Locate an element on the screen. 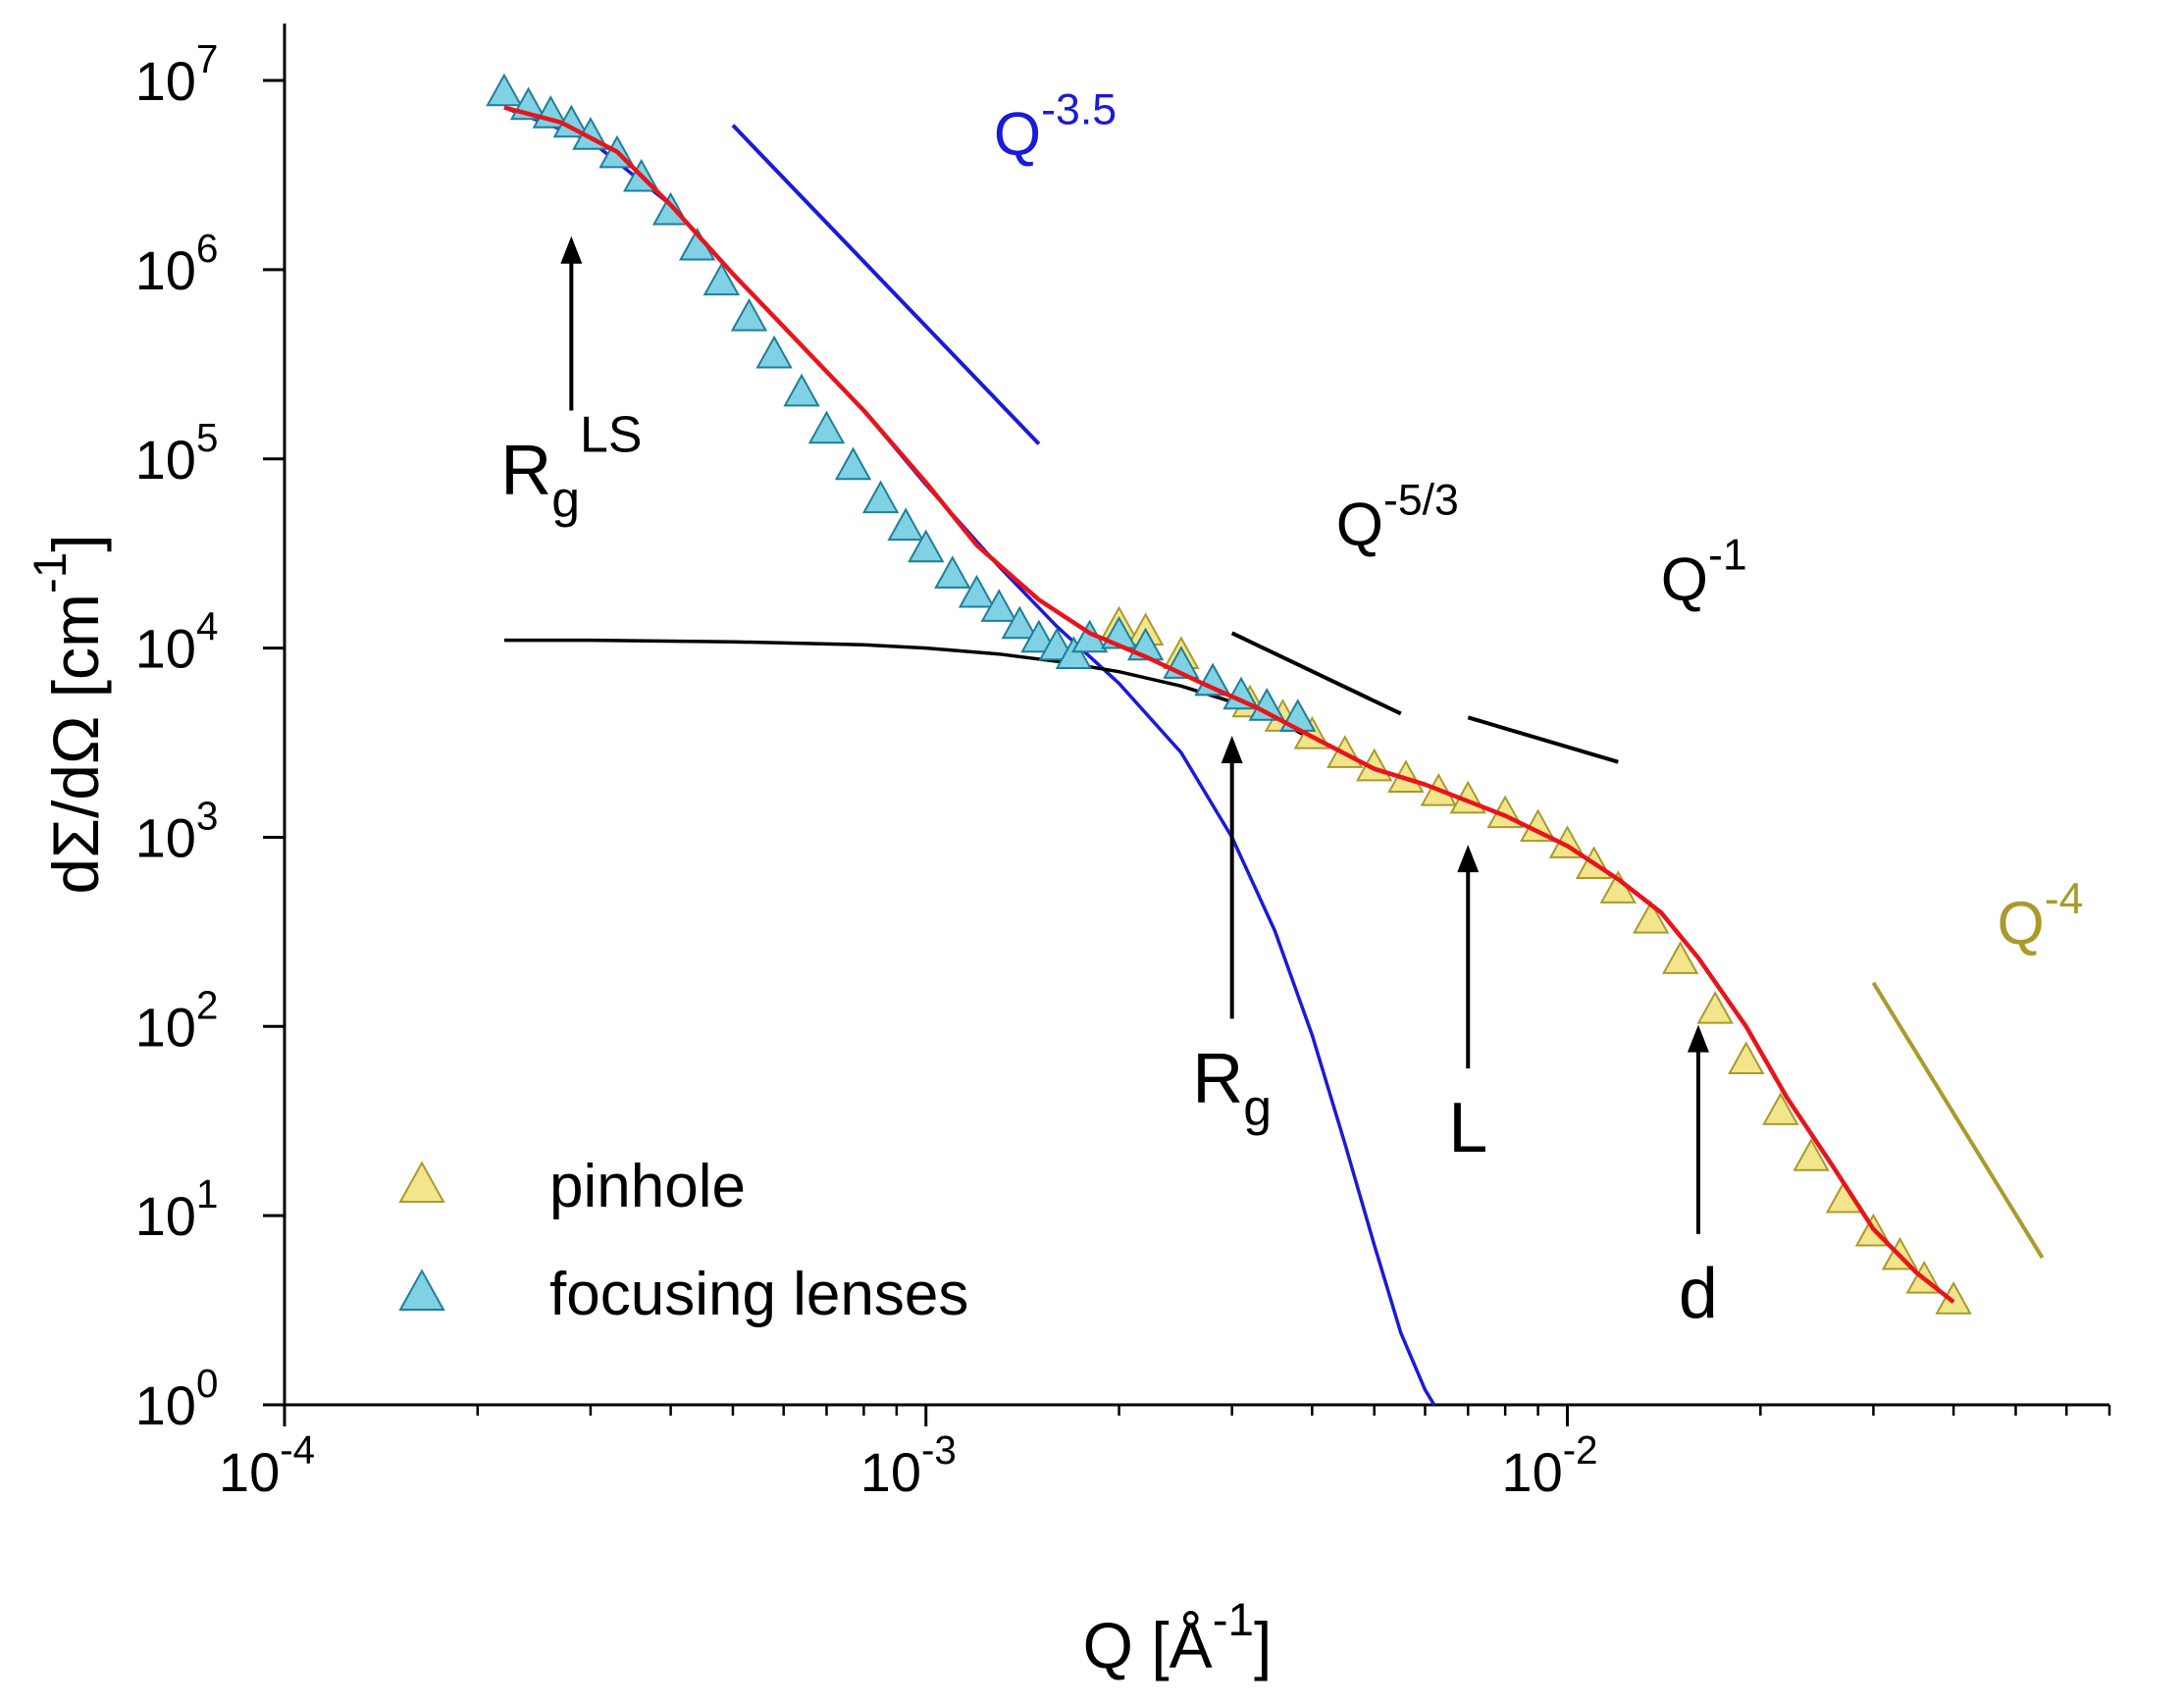 This screenshot has width=2184, height=1706. annotation-label-l: L is located at coordinates (1467, 1128).